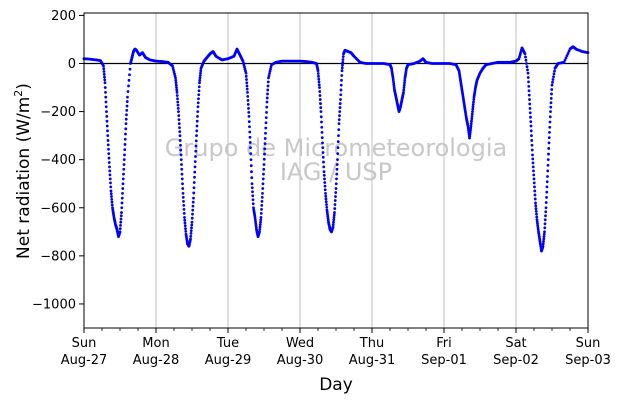  I want to click on x-tick-weekday: Tue, so click(227, 343).